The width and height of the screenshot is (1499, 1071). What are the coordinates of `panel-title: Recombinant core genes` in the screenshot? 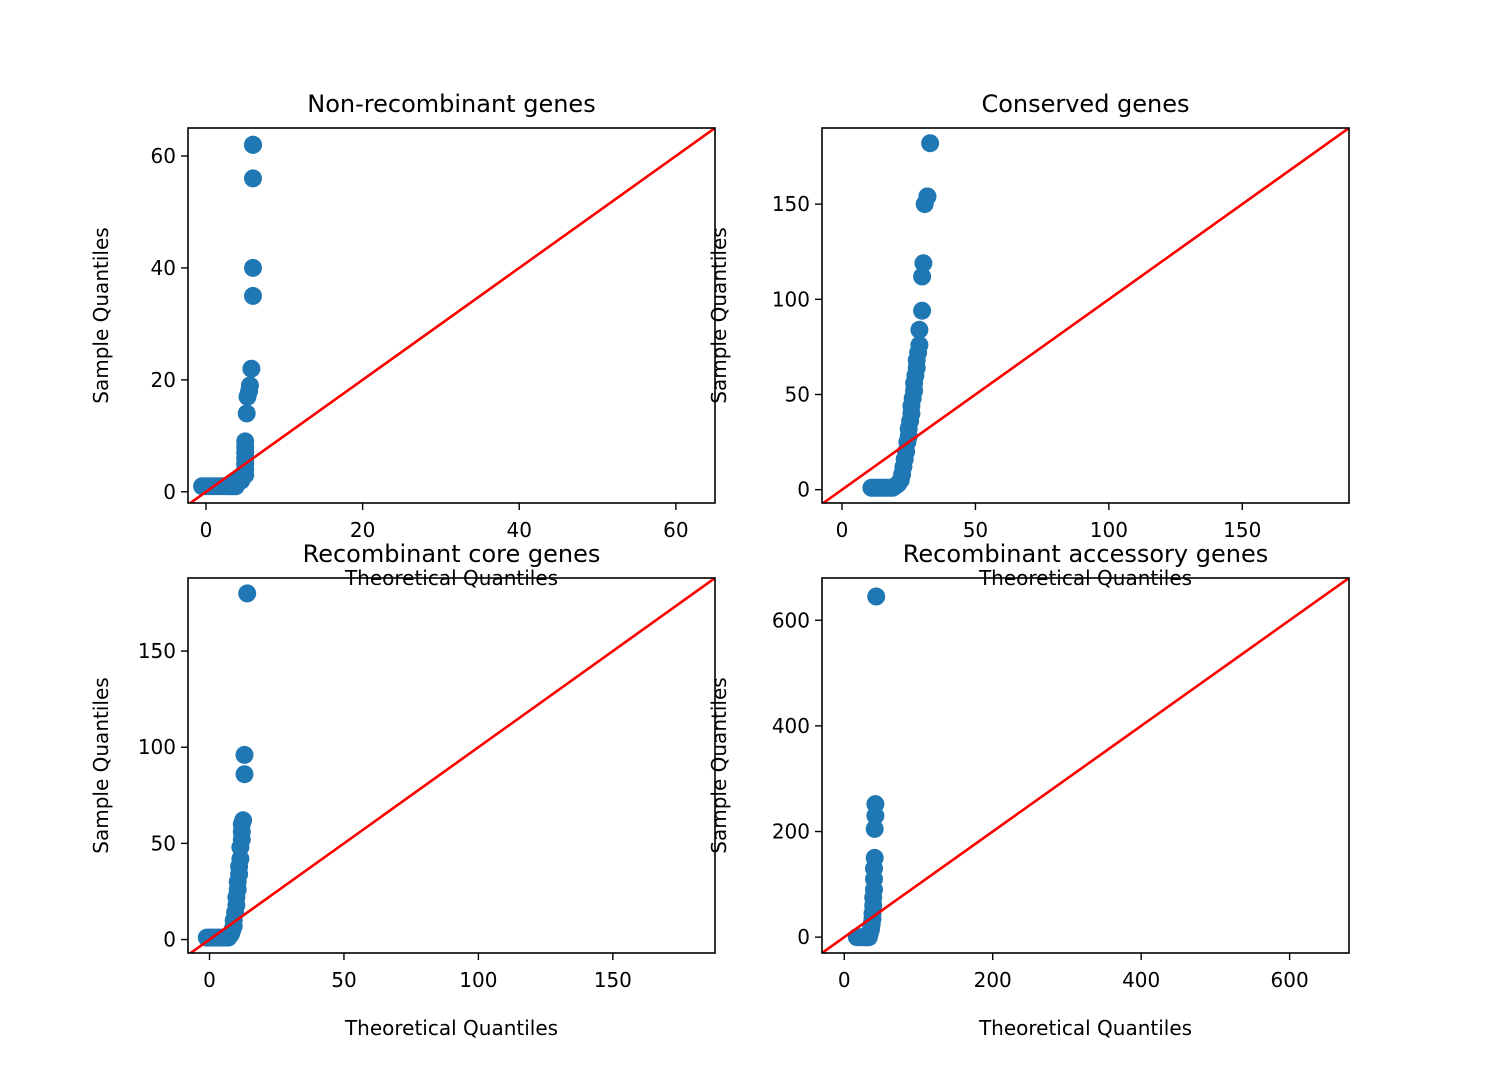 It's located at (452, 554).